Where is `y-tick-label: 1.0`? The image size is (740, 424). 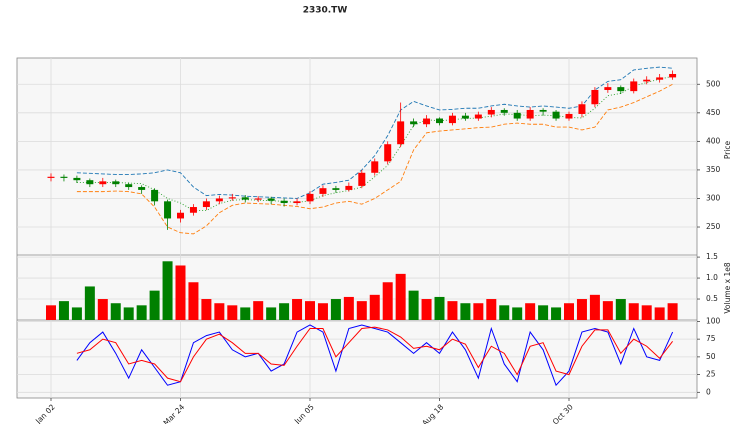
y-tick-label: 1.0 is located at coordinates (712, 277).